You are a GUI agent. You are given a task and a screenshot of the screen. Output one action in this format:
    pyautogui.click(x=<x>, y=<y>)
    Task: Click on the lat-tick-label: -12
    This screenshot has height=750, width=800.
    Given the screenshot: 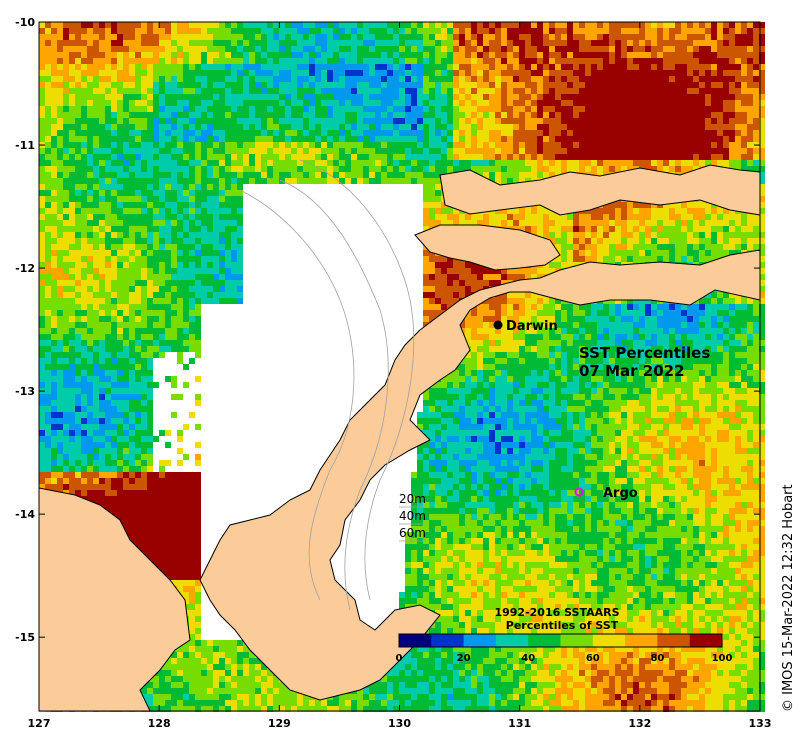 What is the action you would take?
    pyautogui.click(x=25, y=268)
    